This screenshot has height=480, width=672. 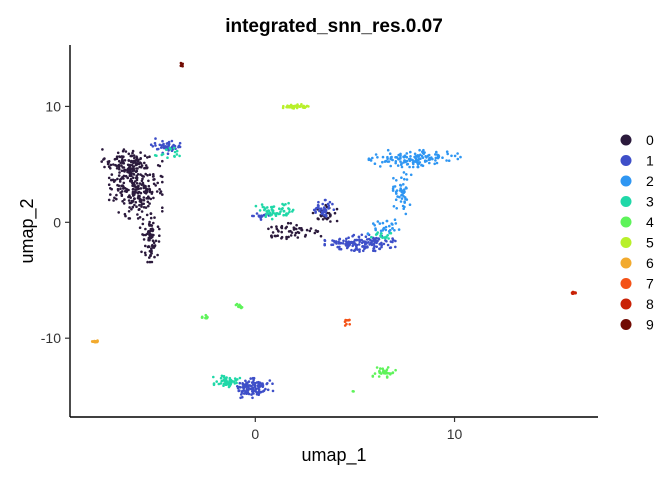 I want to click on y-axis-ticks: 10 0 -10, so click(x=55, y=222).